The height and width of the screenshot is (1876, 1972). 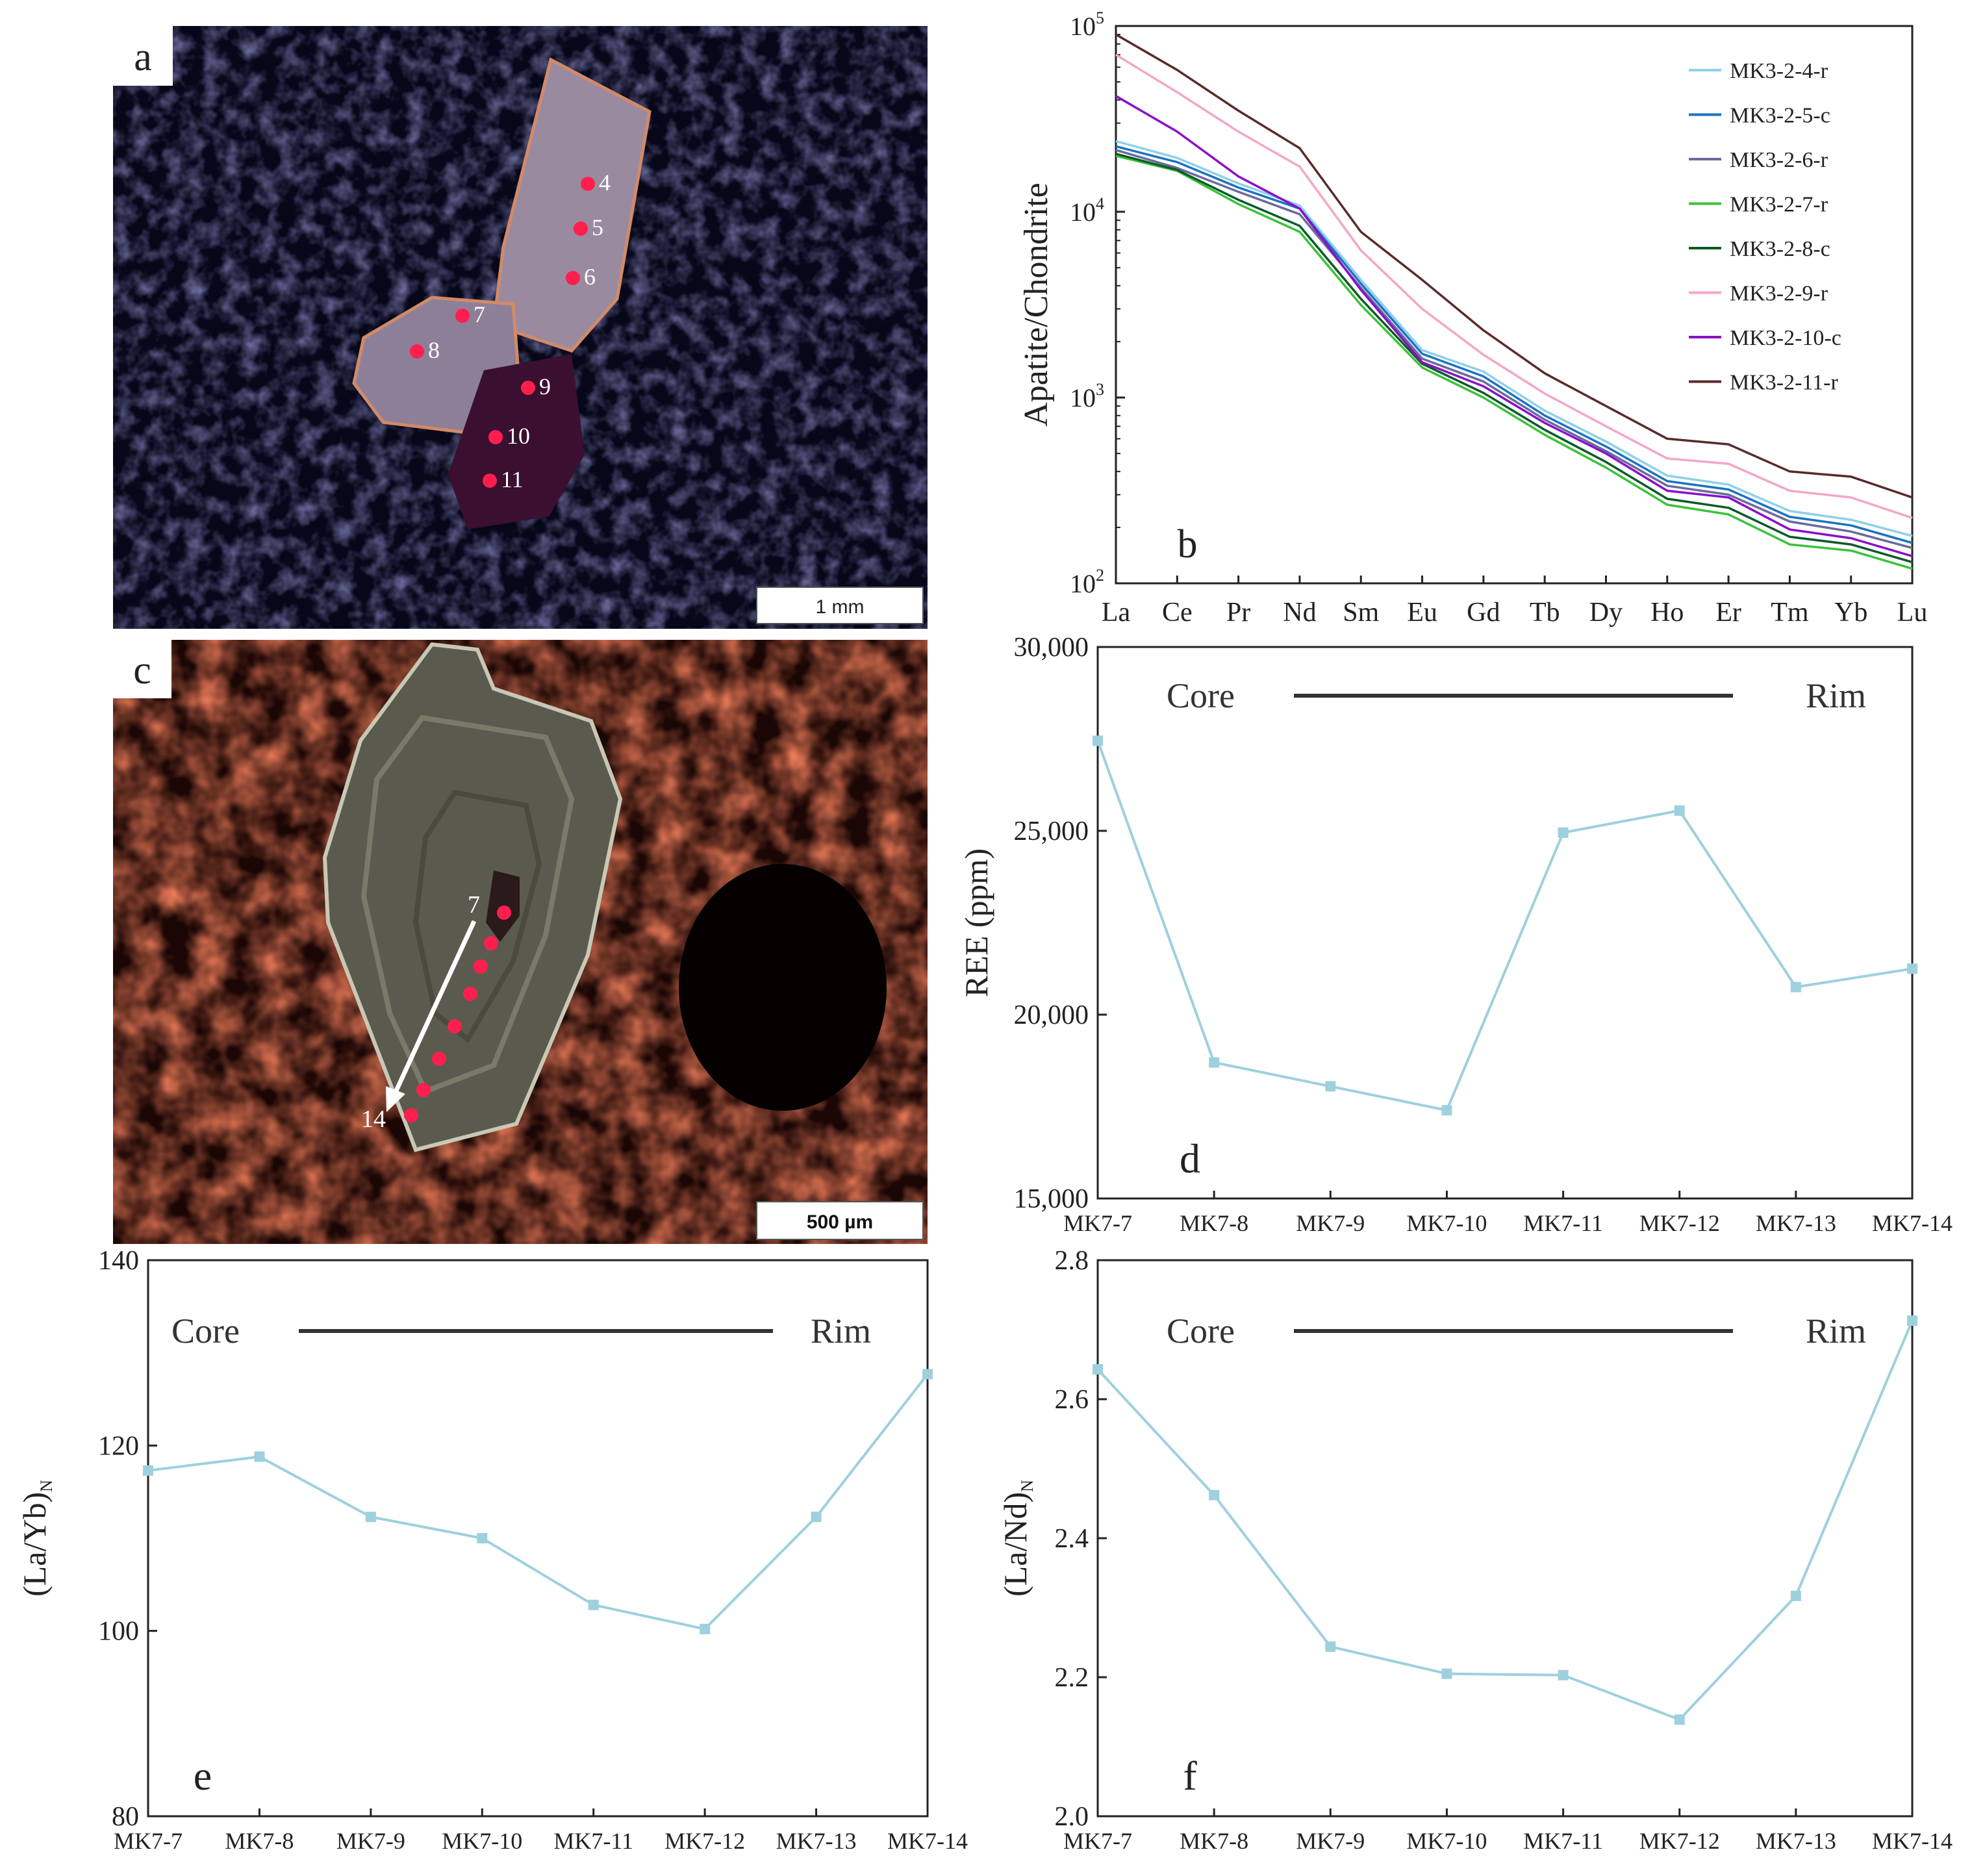 I want to click on chart-e-ytick-label: 120, so click(x=118, y=1446).